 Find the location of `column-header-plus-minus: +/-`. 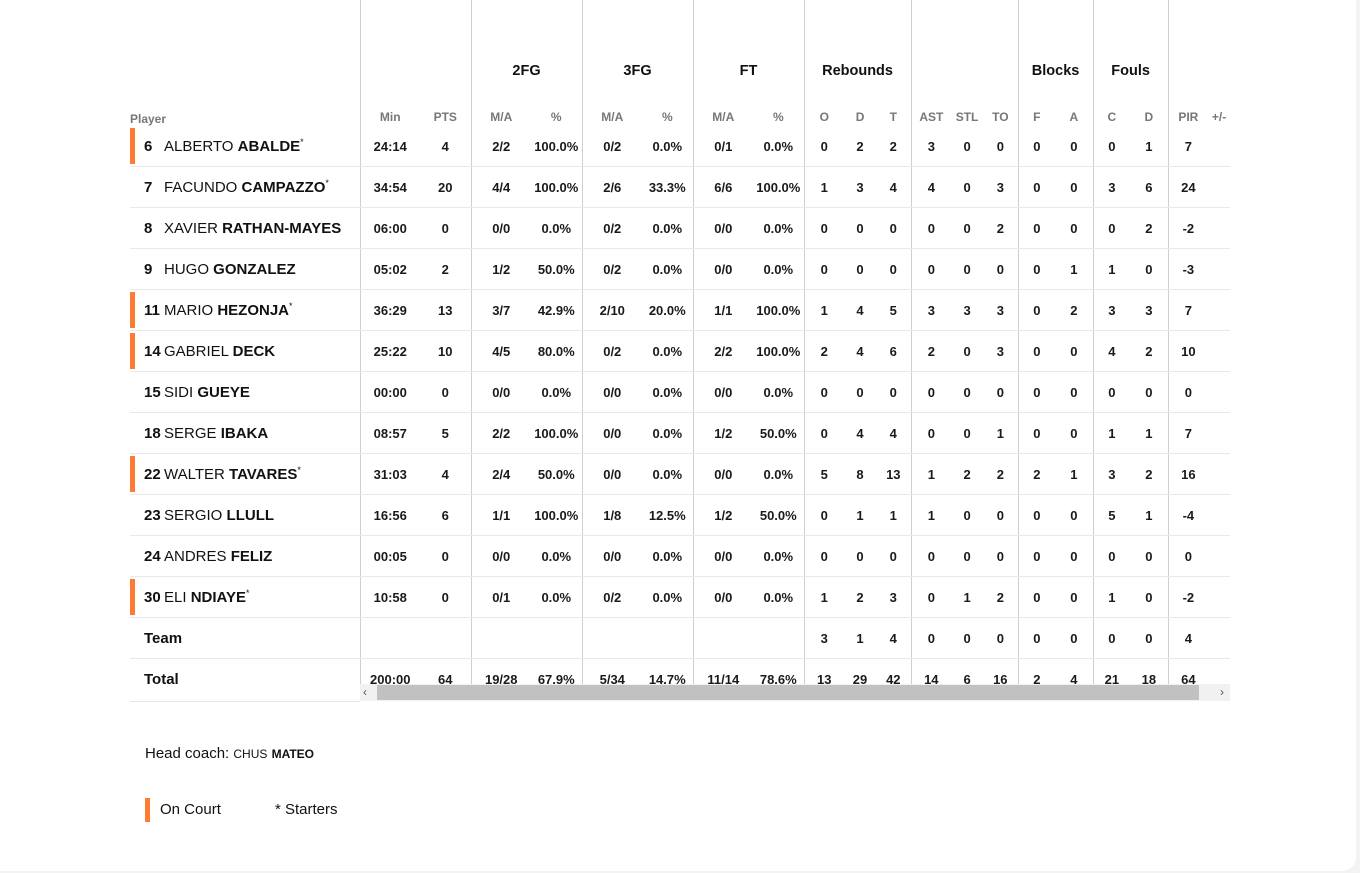

column-header-plus-minus: +/- is located at coordinates (1219, 117).